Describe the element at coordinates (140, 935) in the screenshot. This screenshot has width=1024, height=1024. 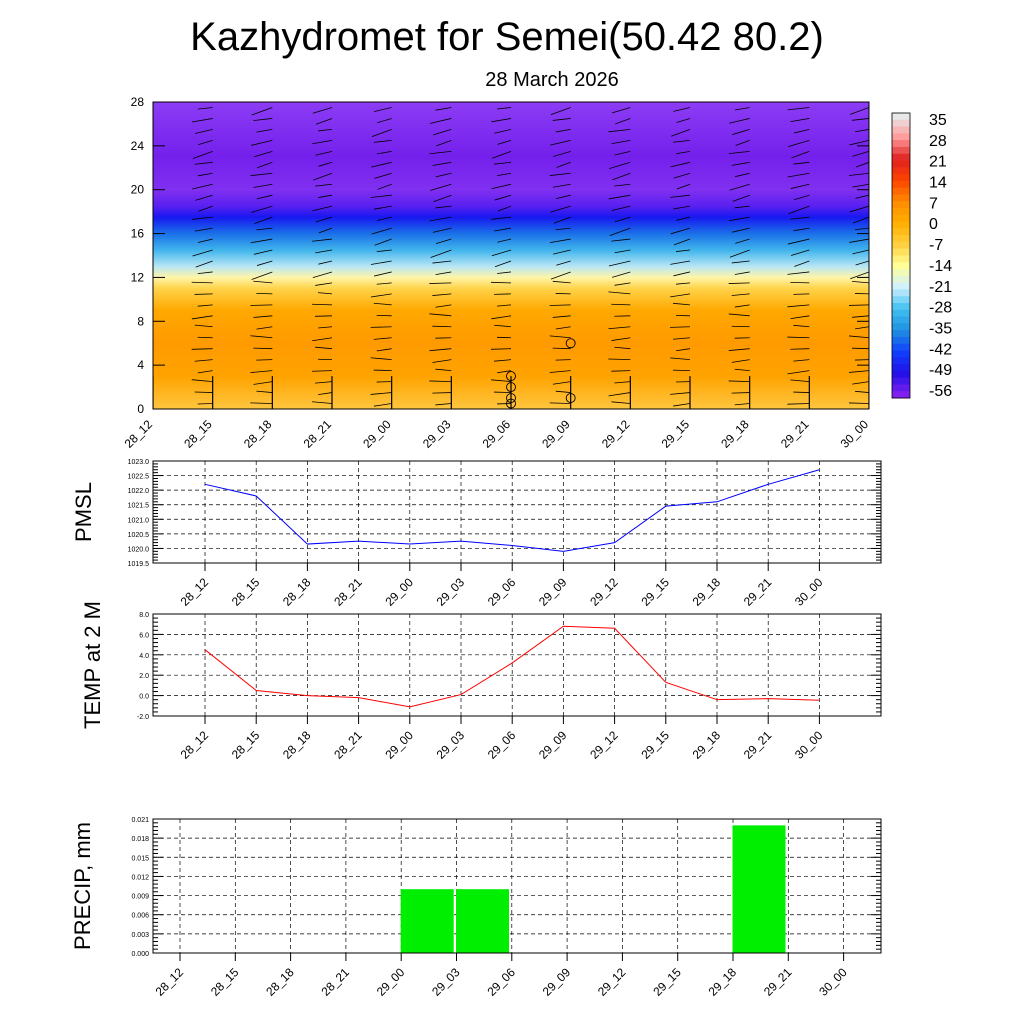
I see `y-tick-label: 0.003` at that location.